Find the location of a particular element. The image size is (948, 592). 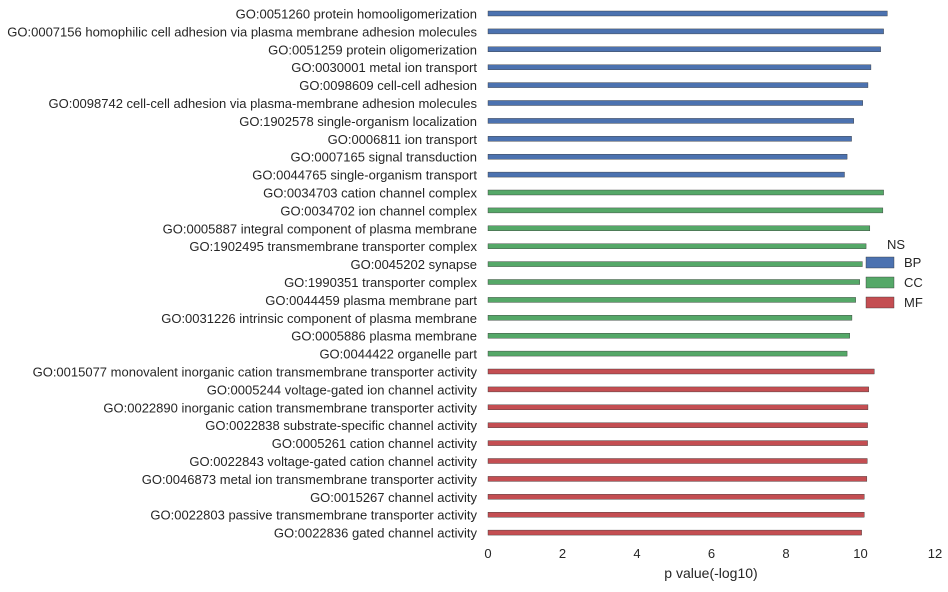

category-label: GO:1902578 single-organism localization is located at coordinates (358, 121).